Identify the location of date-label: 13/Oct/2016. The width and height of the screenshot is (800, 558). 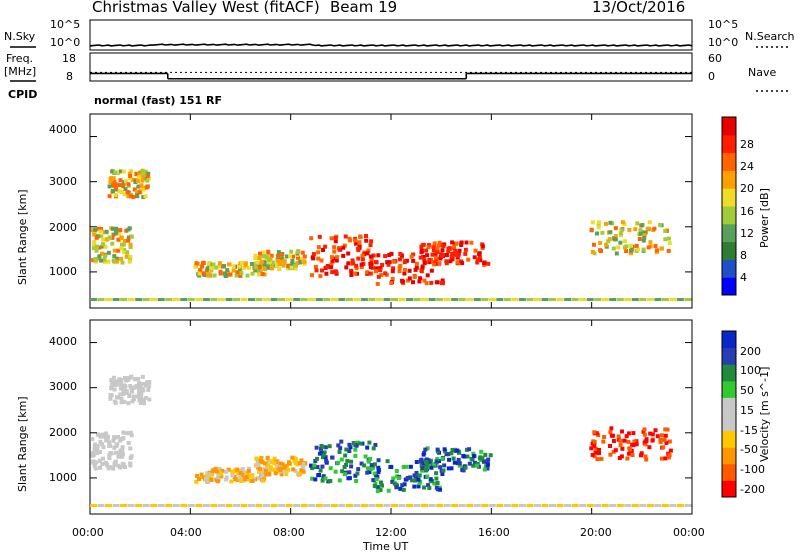
(639, 8).